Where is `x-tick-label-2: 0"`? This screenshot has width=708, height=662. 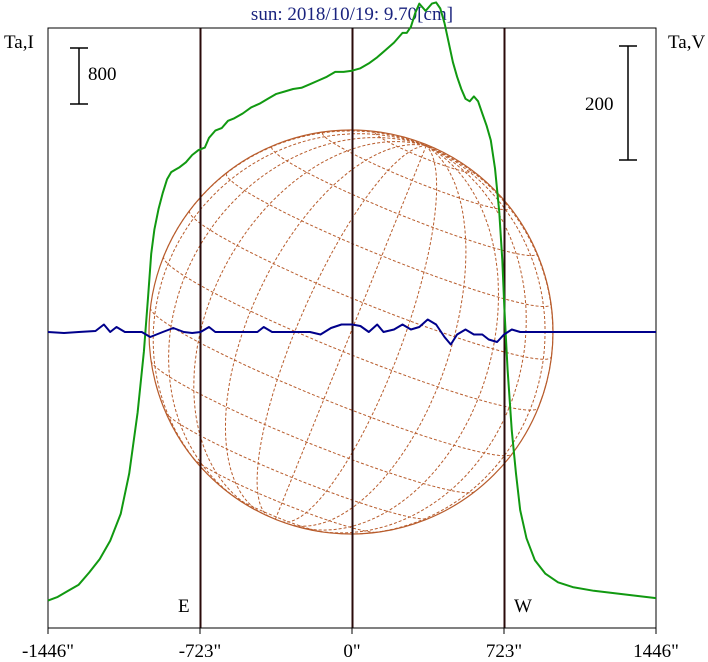
x-tick-label-2: 0" is located at coordinates (351, 651).